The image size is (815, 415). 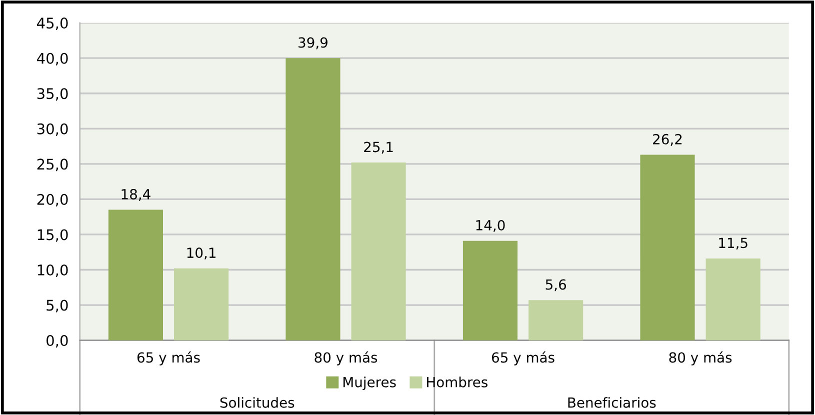 I want to click on y-tick-label: 20,0, so click(x=52, y=200).